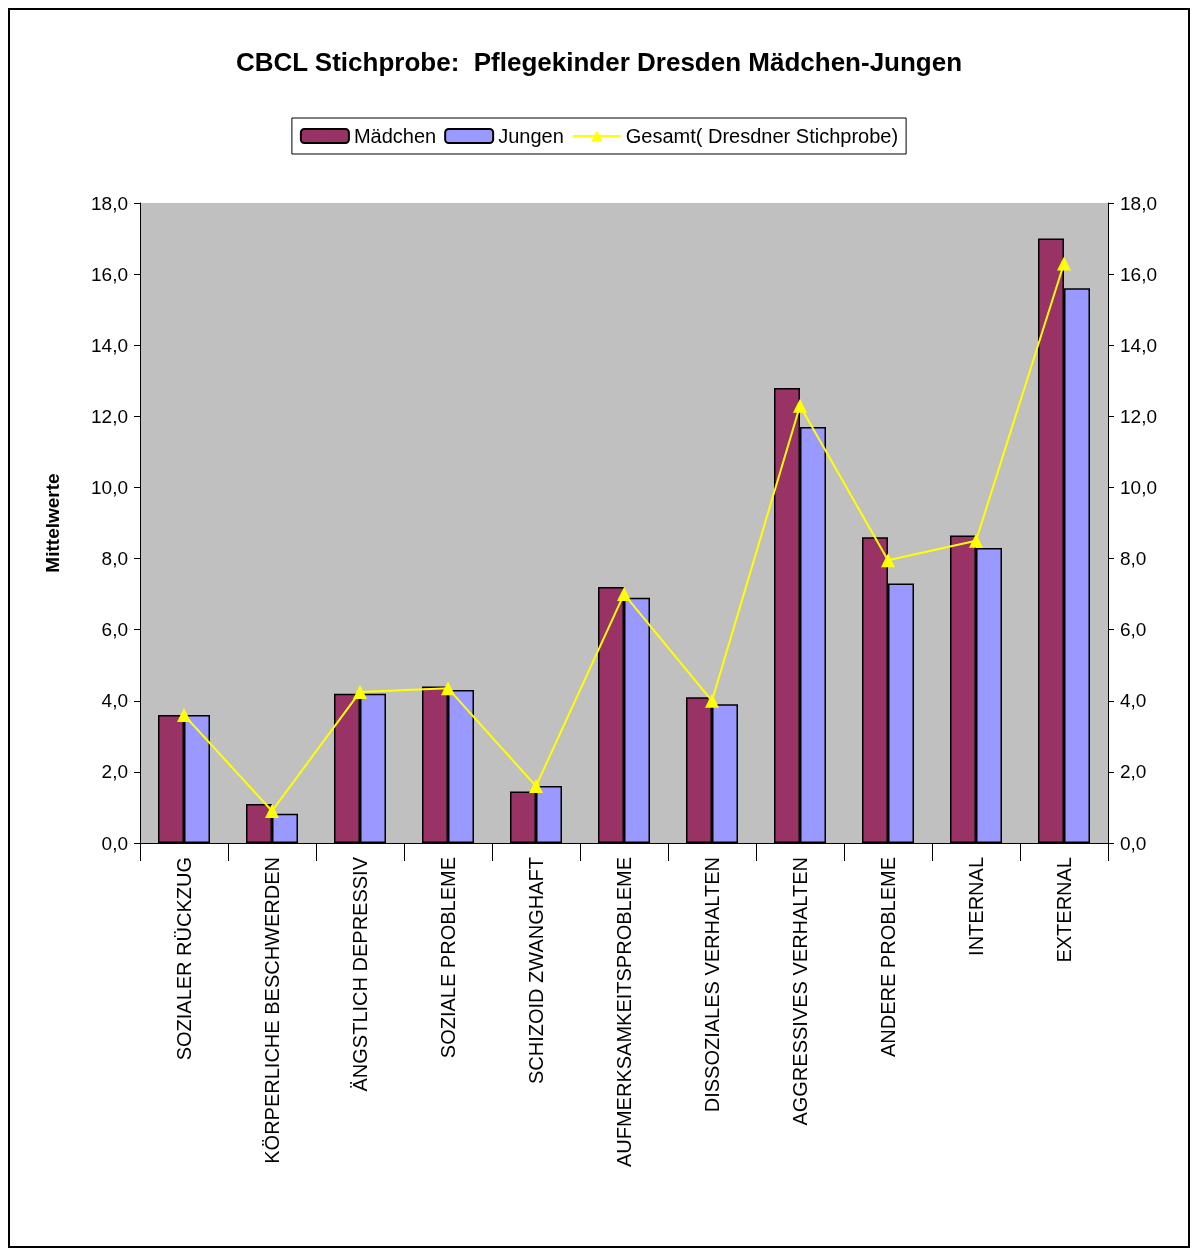  I want to click on legend-label: Jungen, so click(531, 136).